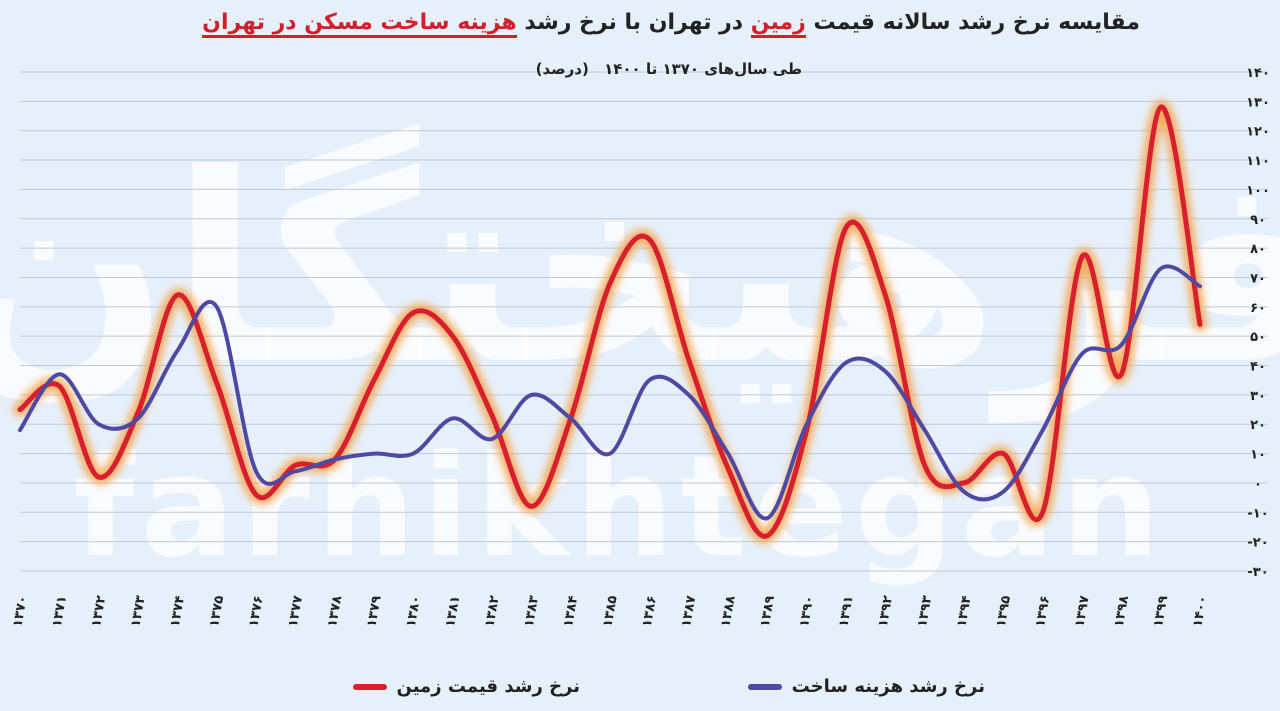  I want to click on x-tick-label: ۱۳۹۶, so click(1043, 611).